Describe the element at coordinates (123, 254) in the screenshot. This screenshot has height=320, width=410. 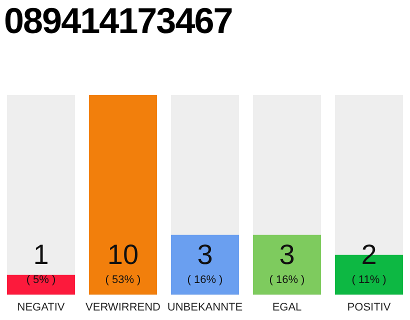
I see `data-label: 10` at that location.